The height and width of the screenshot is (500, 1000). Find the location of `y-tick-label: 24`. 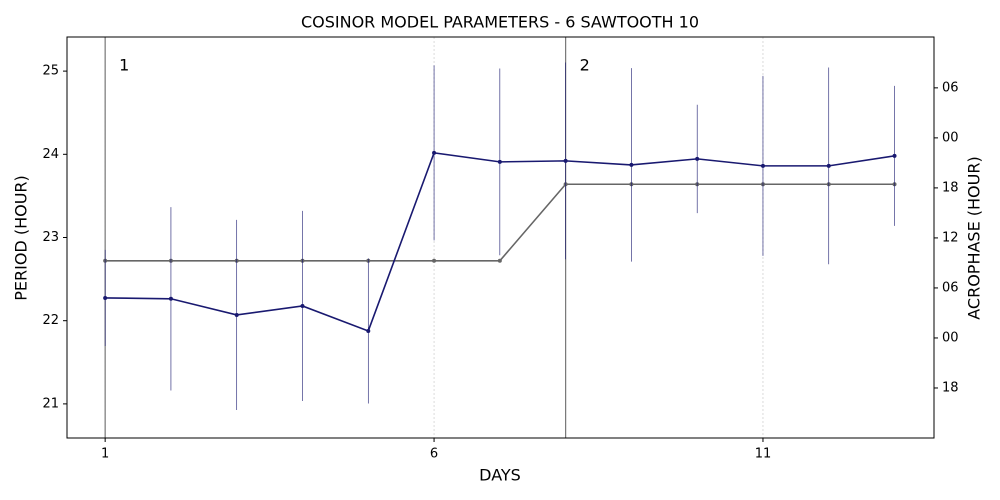

y-tick-label: 24 is located at coordinates (50, 154).